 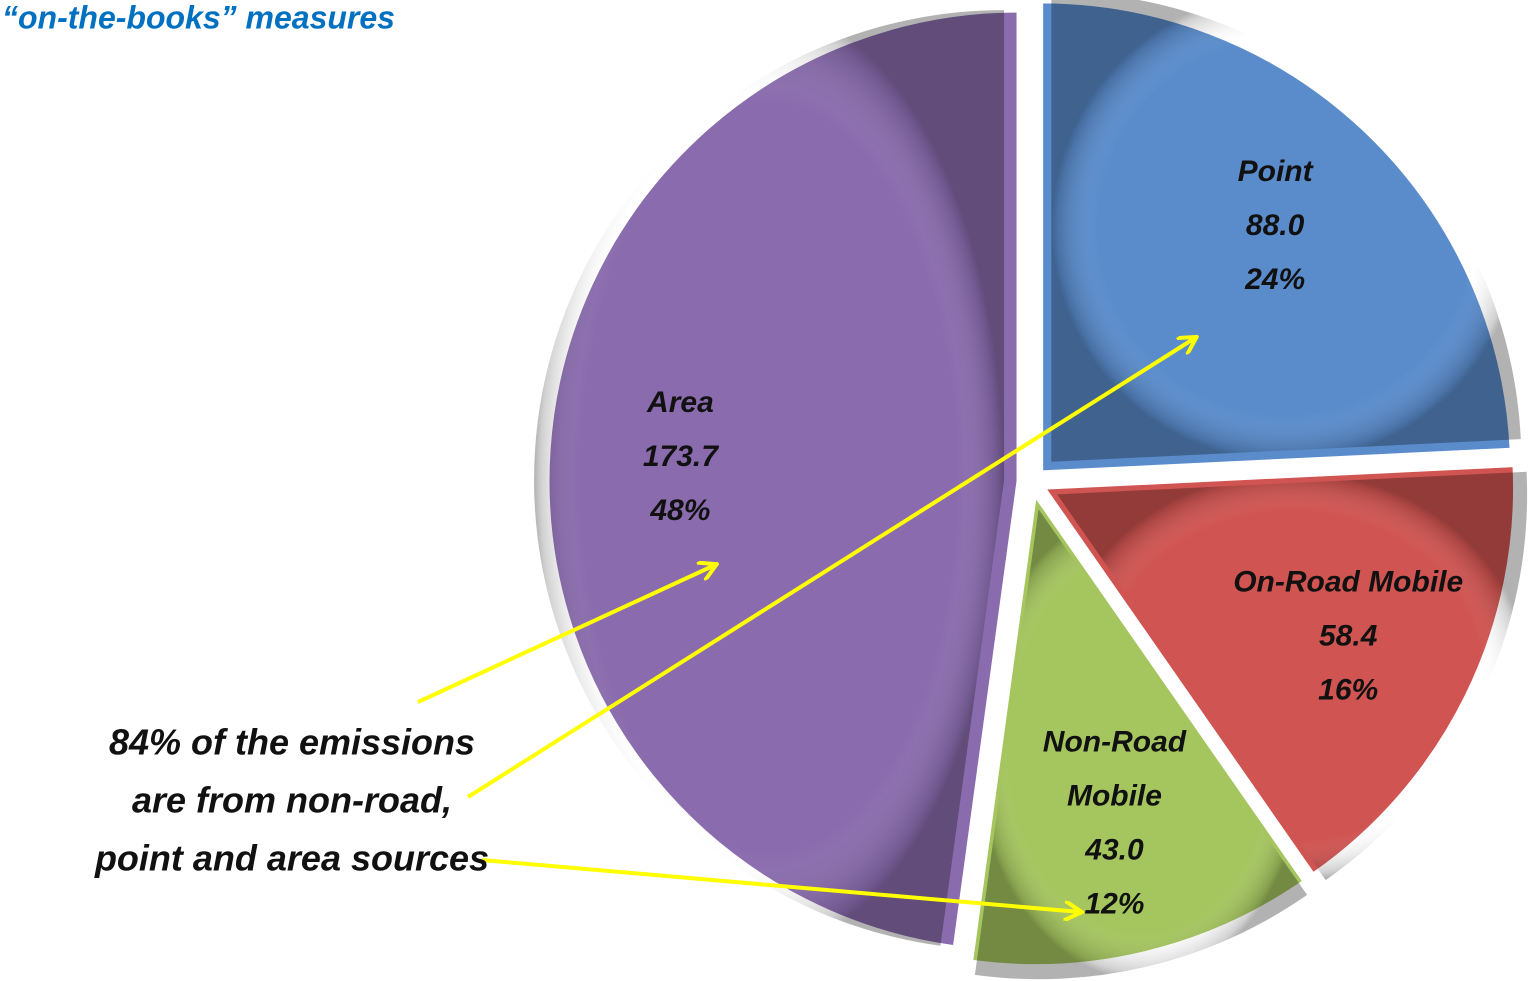 What do you see at coordinates (1114, 796) in the screenshot?
I see `slice-category: Mobile` at bounding box center [1114, 796].